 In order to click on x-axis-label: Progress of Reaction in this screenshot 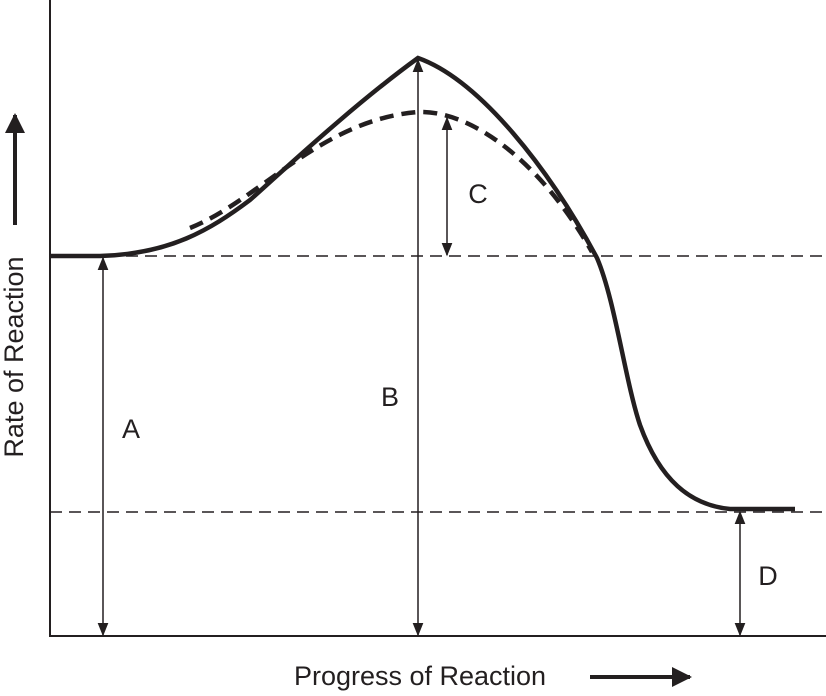, I will do `click(420, 676)`.